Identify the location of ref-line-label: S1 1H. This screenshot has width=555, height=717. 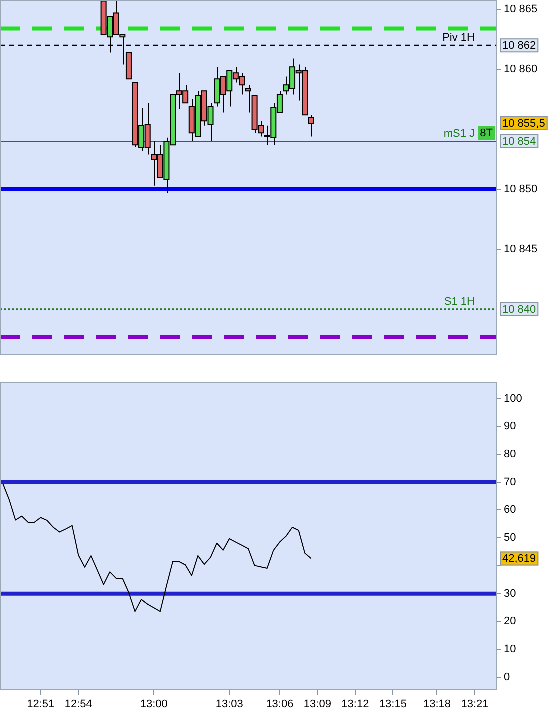
(460, 302).